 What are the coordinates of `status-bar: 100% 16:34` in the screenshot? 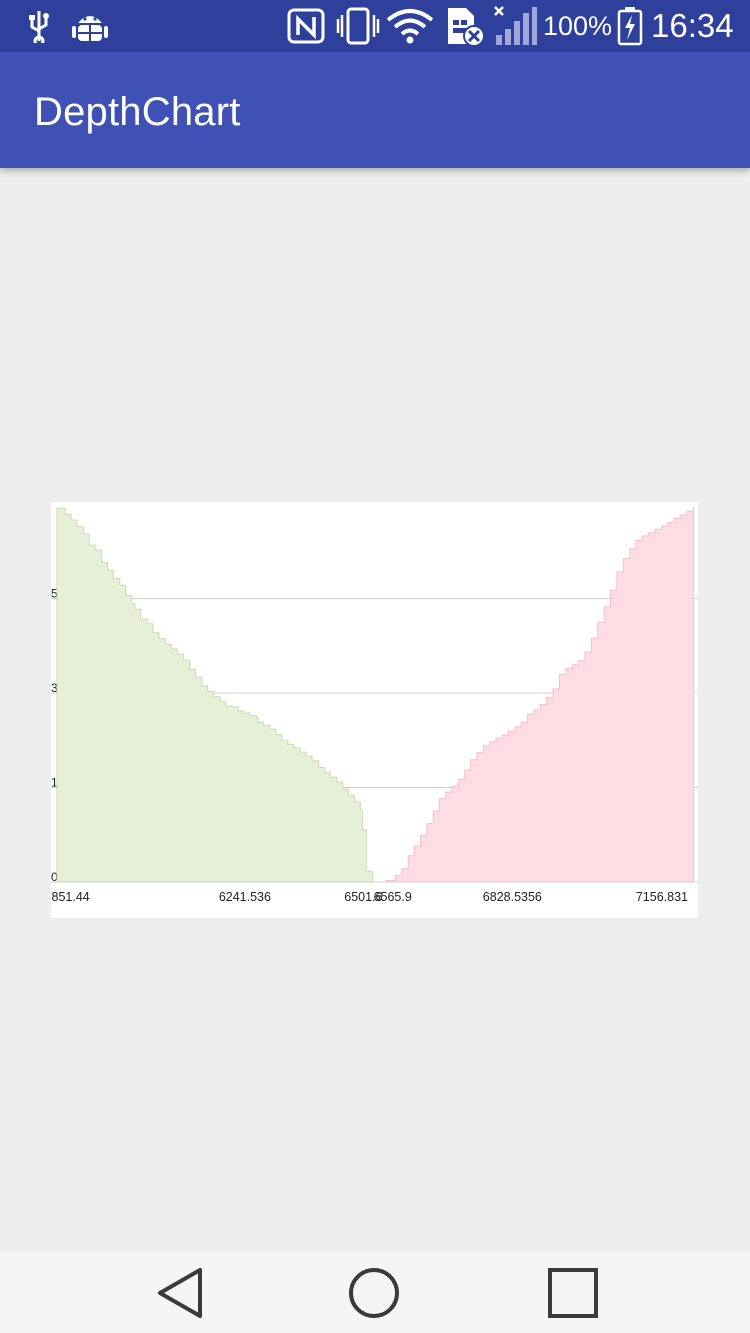 It's located at (375, 26).